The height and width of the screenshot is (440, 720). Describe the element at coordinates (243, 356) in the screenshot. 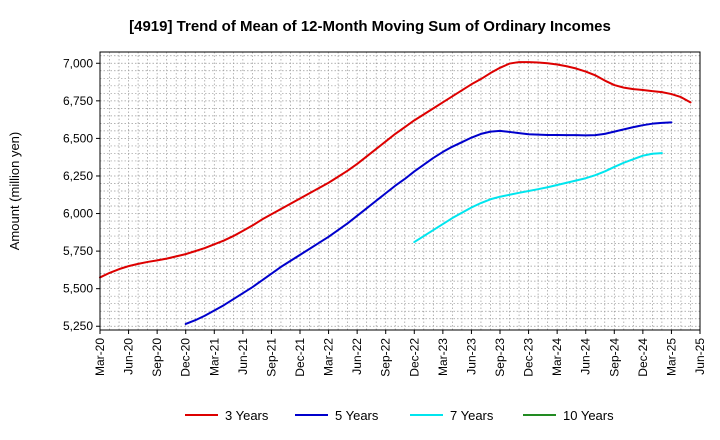

I see `x-tick-label: Jun-21` at that location.